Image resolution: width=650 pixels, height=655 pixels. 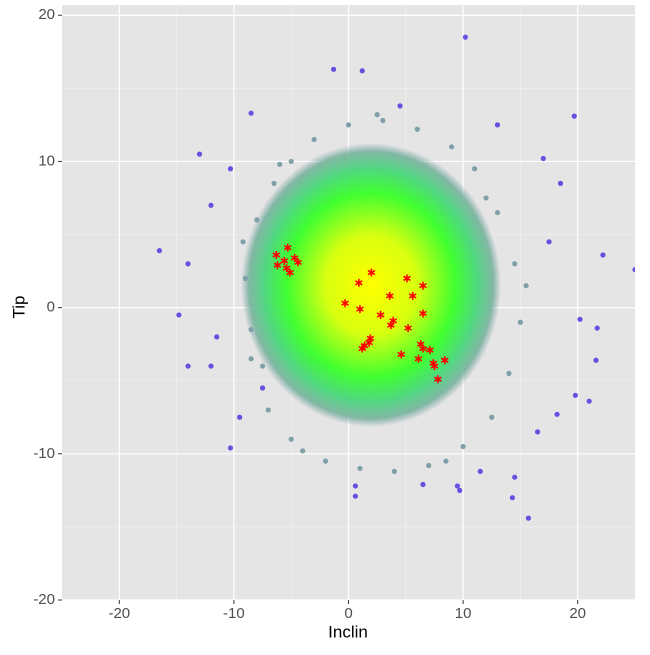 What do you see at coordinates (44, 599) in the screenshot?
I see `y-tick-label: -20` at bounding box center [44, 599].